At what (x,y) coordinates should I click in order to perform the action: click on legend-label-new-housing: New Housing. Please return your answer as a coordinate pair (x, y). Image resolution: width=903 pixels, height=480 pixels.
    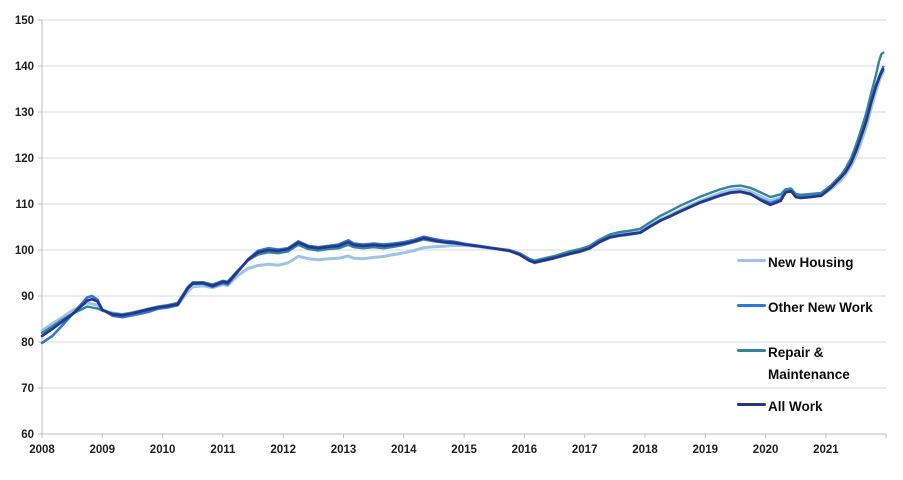
    Looking at the image, I should click on (811, 262).